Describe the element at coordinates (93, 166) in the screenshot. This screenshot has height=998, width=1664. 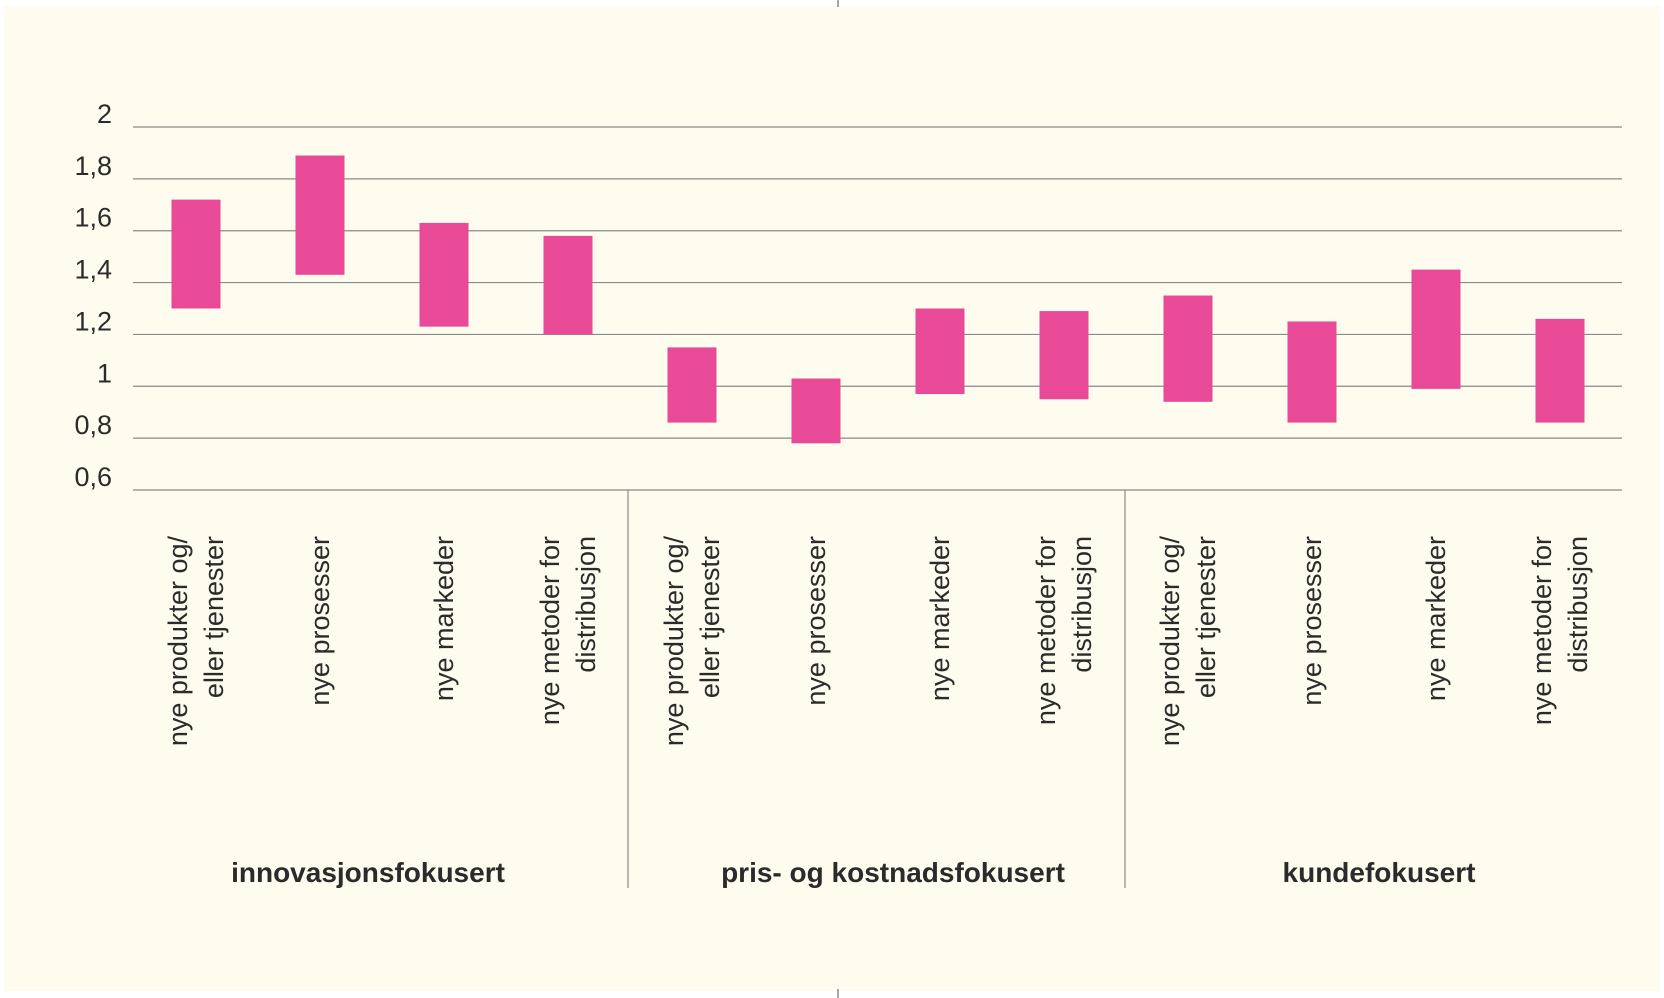
I see `y-tick-label: 1,8` at that location.